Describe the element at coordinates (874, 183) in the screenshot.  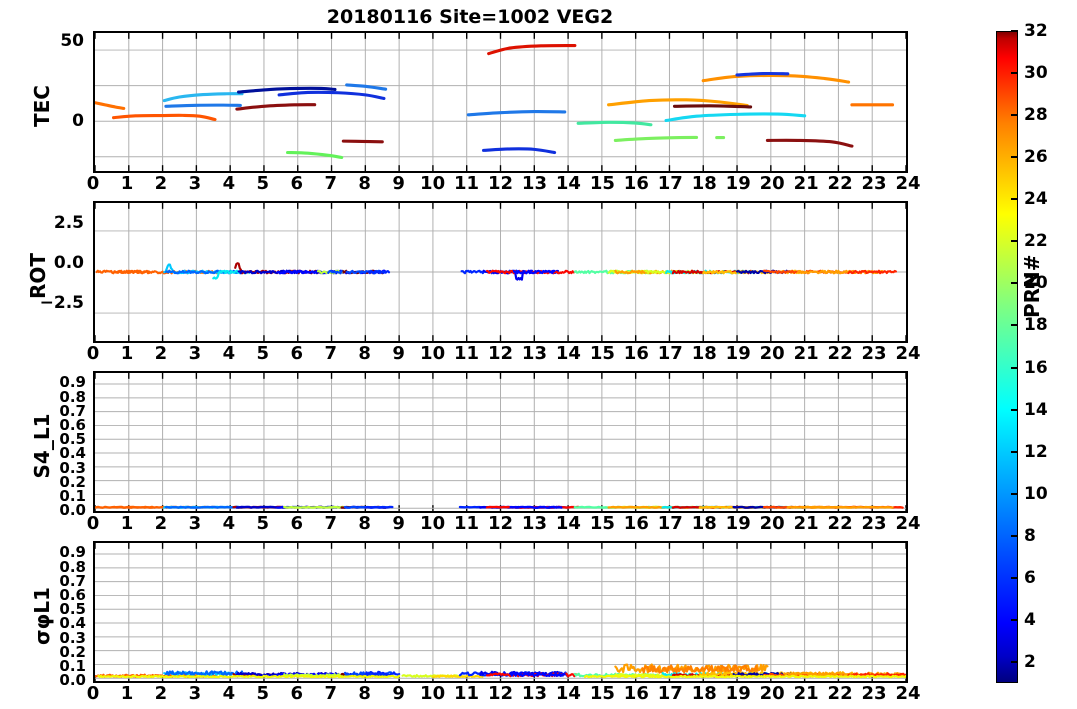
I see `xtick-label: 23` at that location.